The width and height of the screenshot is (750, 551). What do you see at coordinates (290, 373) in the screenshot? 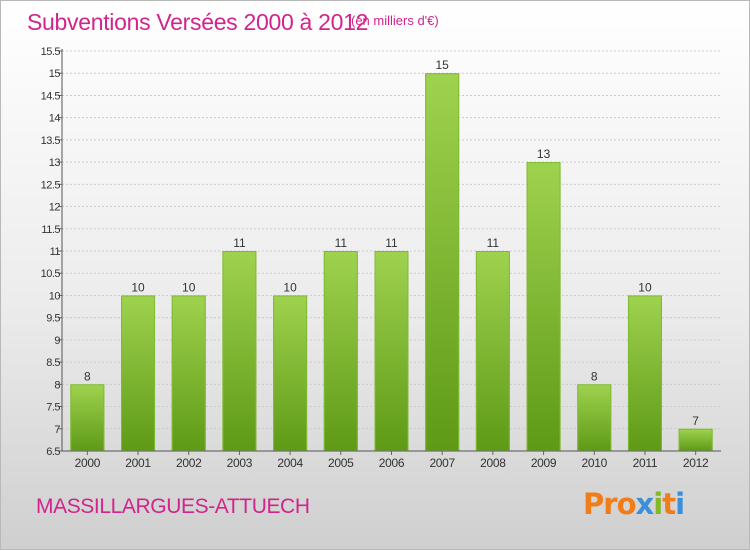
I see `bar-2004` at bounding box center [290, 373].